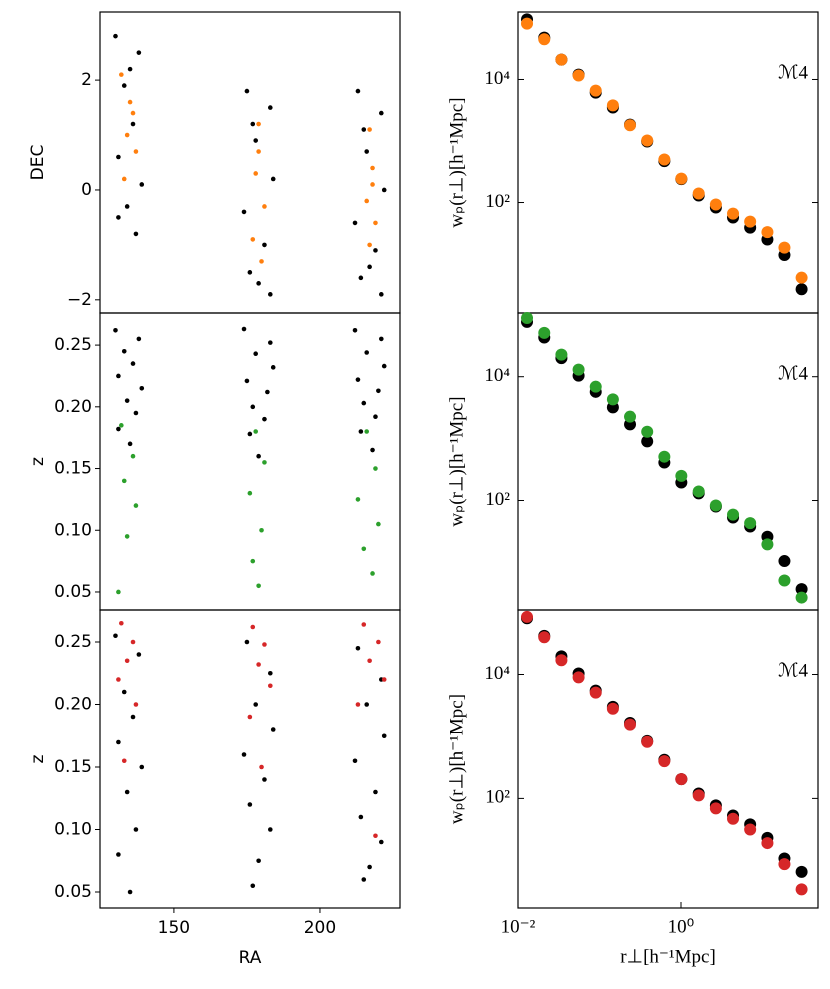 This screenshot has height=989, width=830. Describe the element at coordinates (497, 201) in the screenshot. I see `y-tick-label: 10²` at that location.